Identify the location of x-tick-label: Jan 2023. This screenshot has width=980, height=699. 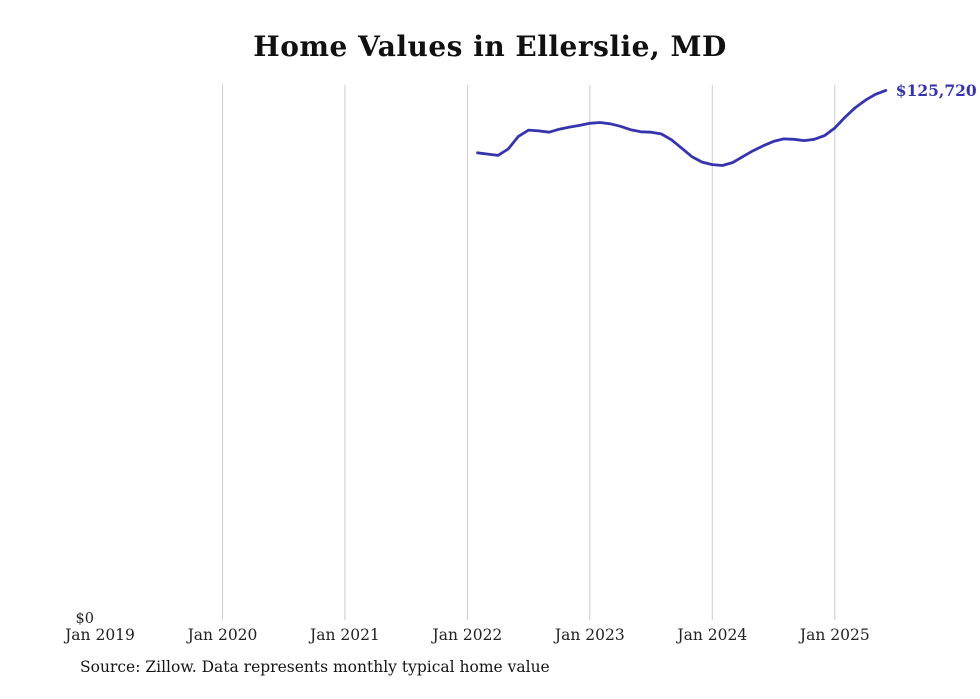
(589, 635).